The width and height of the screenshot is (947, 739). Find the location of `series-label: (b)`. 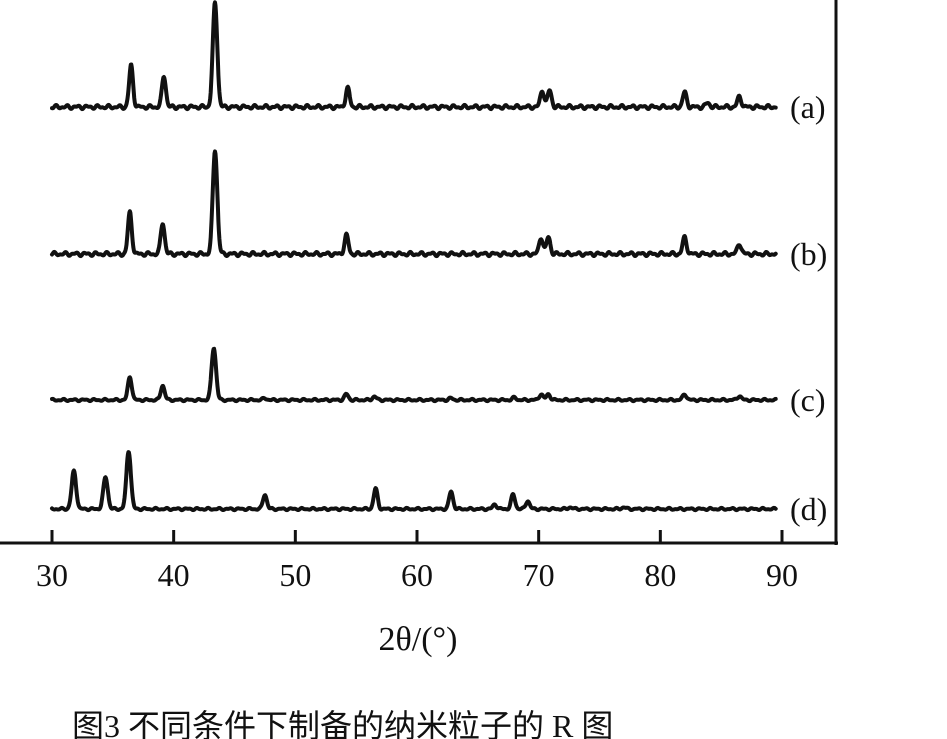

series-label: (b) is located at coordinates (808, 254).